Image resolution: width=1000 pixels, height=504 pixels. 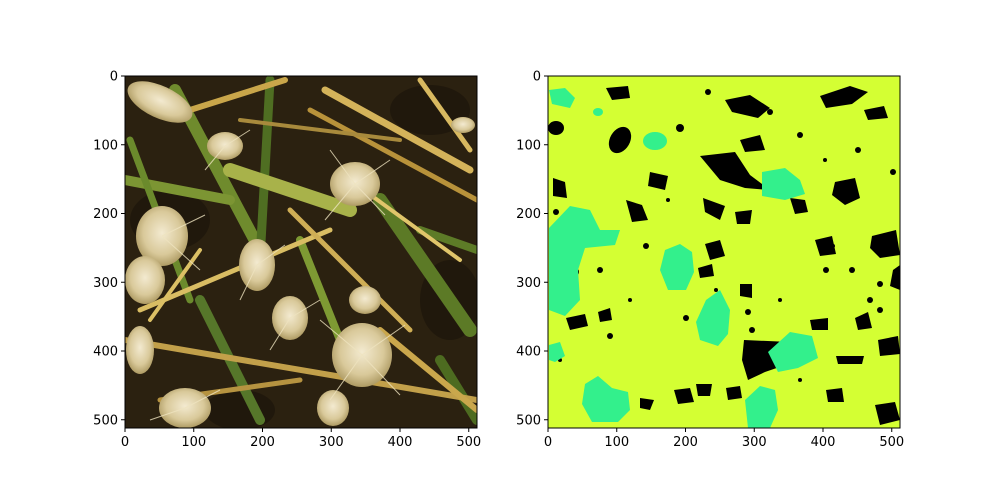 What do you see at coordinates (277, 275) in the screenshot?
I see `awns` at bounding box center [277, 275].